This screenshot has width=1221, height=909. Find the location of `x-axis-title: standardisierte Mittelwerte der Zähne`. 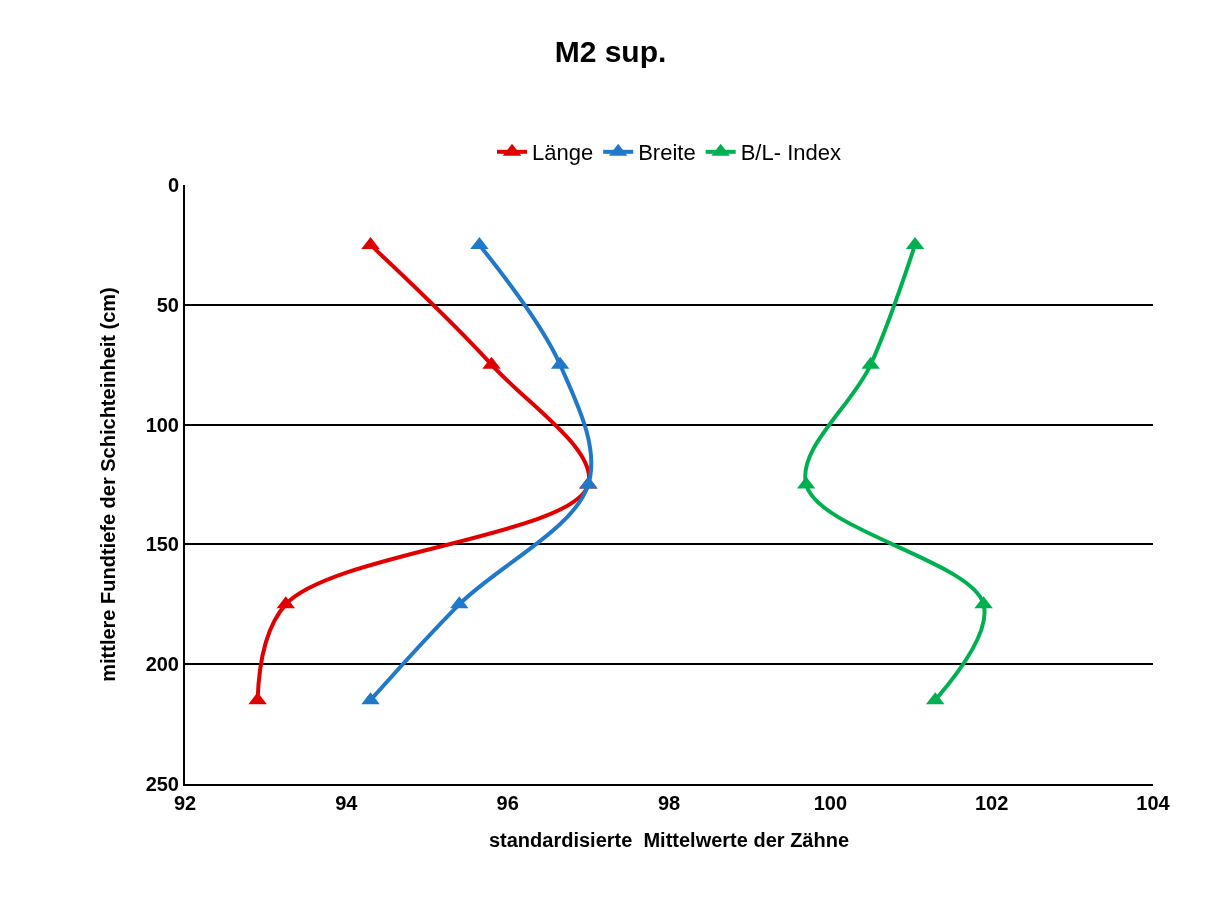

x-axis-title: standardisierte Mittelwerte der Zähne is located at coordinates (669, 840).